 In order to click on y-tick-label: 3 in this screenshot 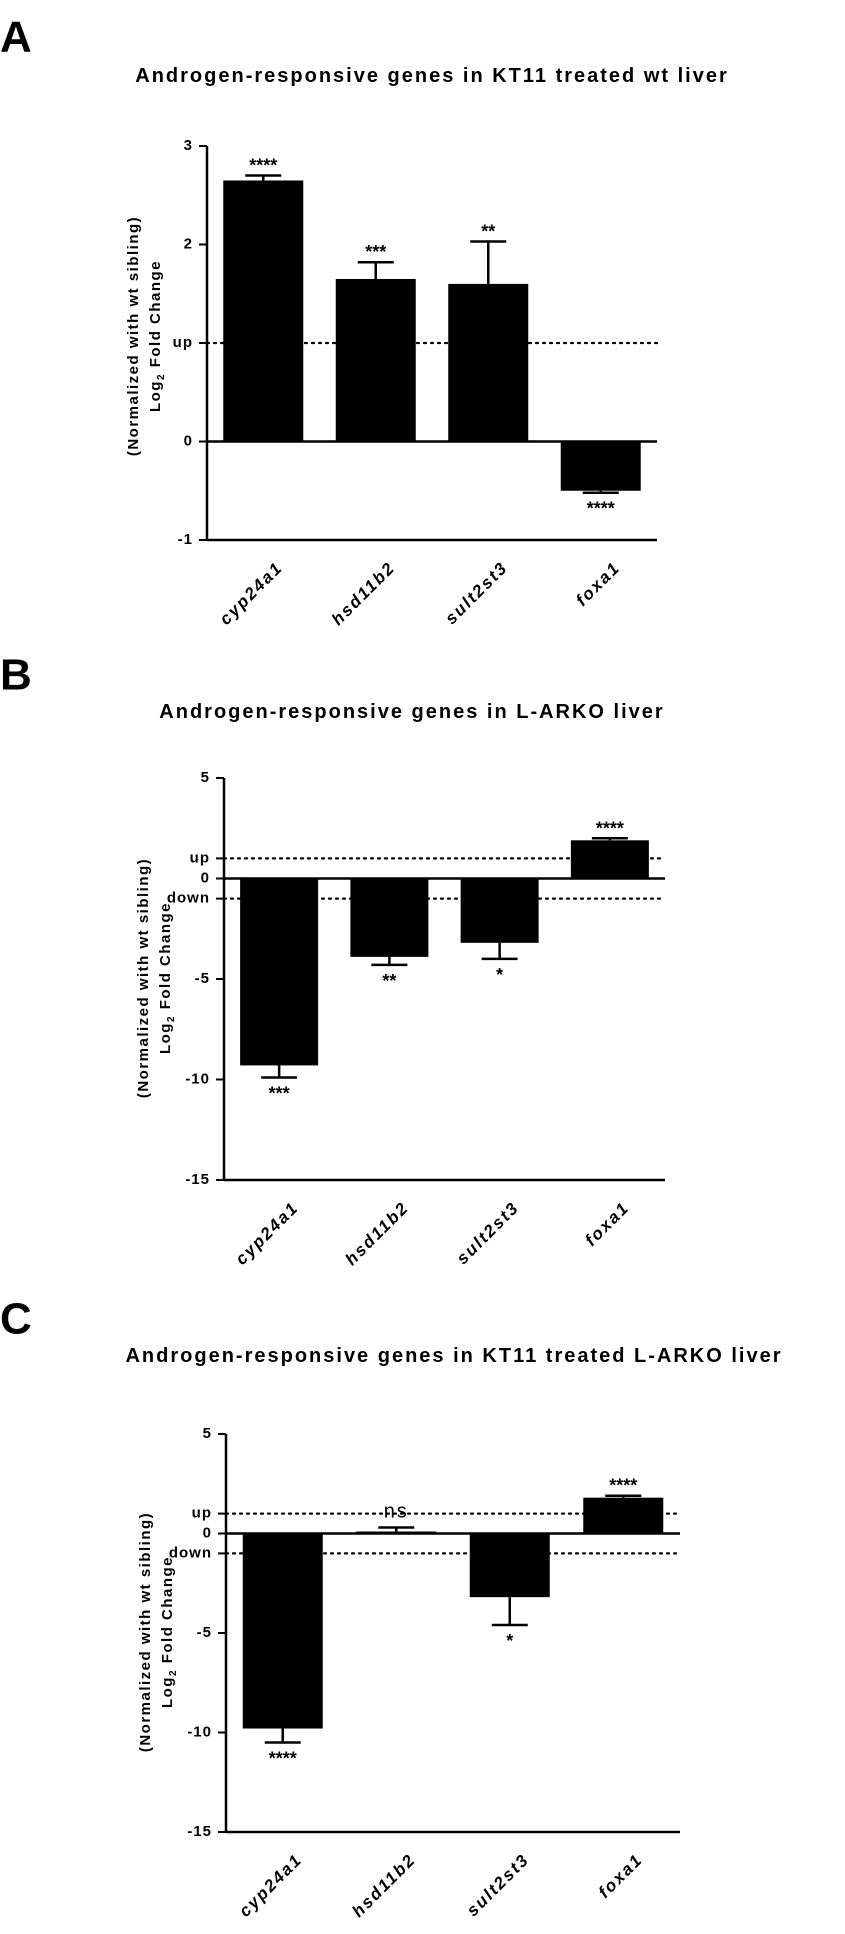, I will do `click(188, 145)`.